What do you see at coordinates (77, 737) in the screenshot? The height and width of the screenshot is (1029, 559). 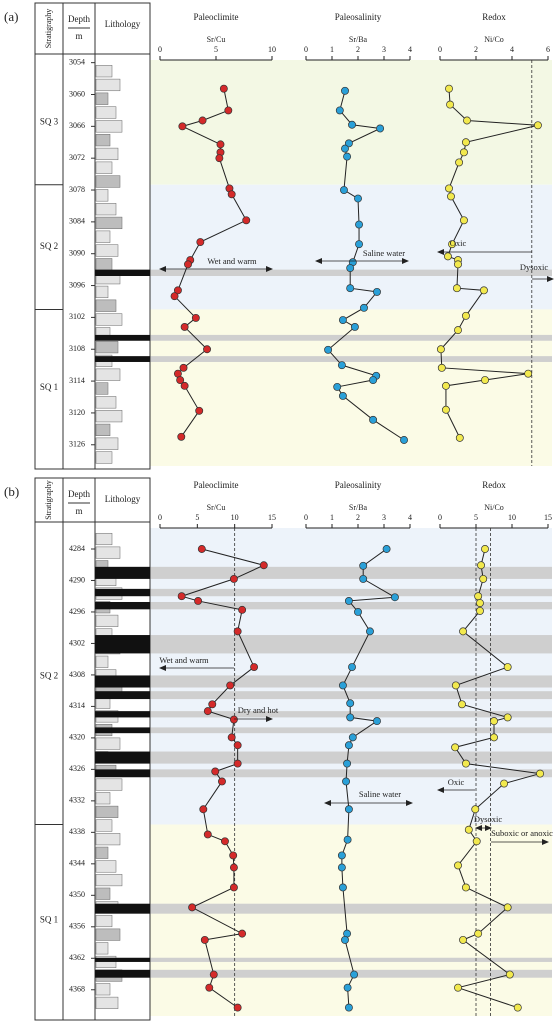 I see `depth-tick-label: 4320` at bounding box center [77, 737].